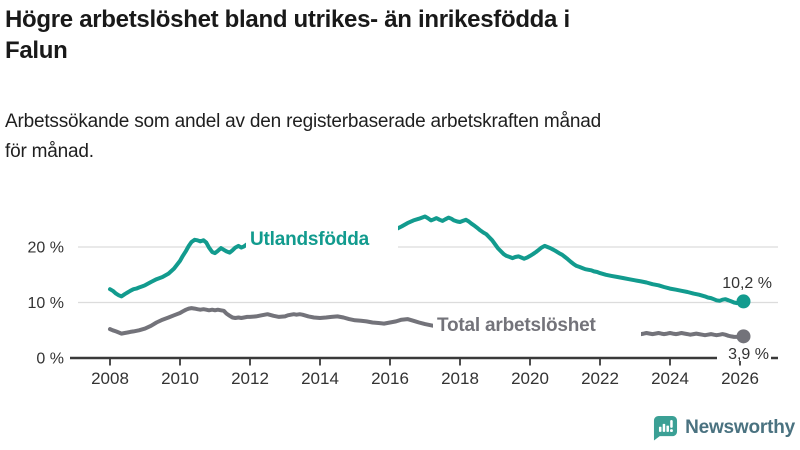 This screenshot has height=450, width=800. I want to click on newsworthy-logo: Newsworthy, so click(724, 428).